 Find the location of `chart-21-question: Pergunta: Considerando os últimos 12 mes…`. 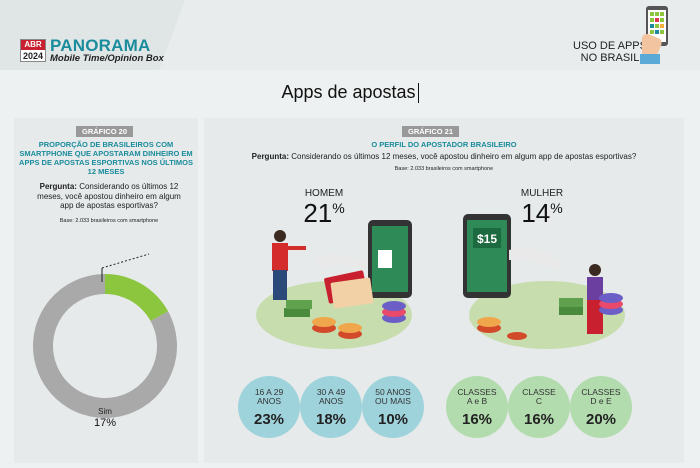

chart-21-question: Pergunta: Considerando os últimos 12 mes… is located at coordinates (444, 156).